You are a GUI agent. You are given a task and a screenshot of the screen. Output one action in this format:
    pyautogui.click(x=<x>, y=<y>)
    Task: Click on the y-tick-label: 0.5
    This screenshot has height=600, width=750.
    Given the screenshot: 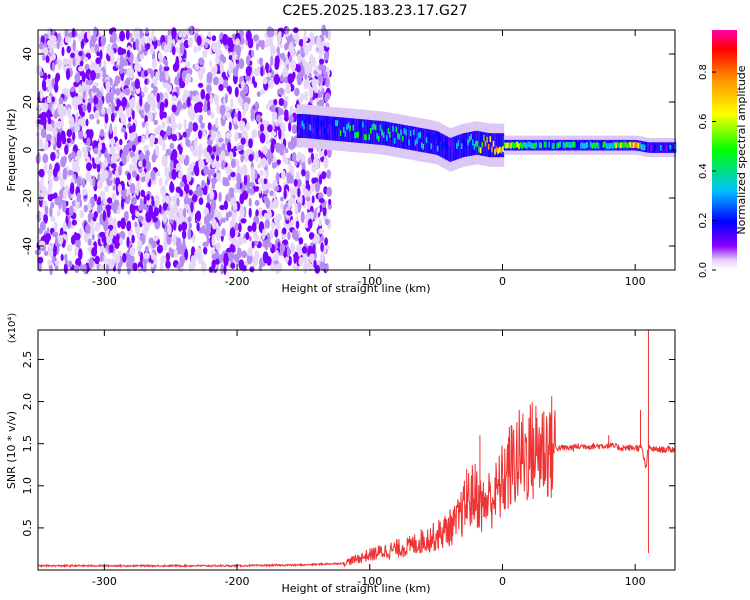 What is the action you would take?
    pyautogui.click(x=27, y=528)
    